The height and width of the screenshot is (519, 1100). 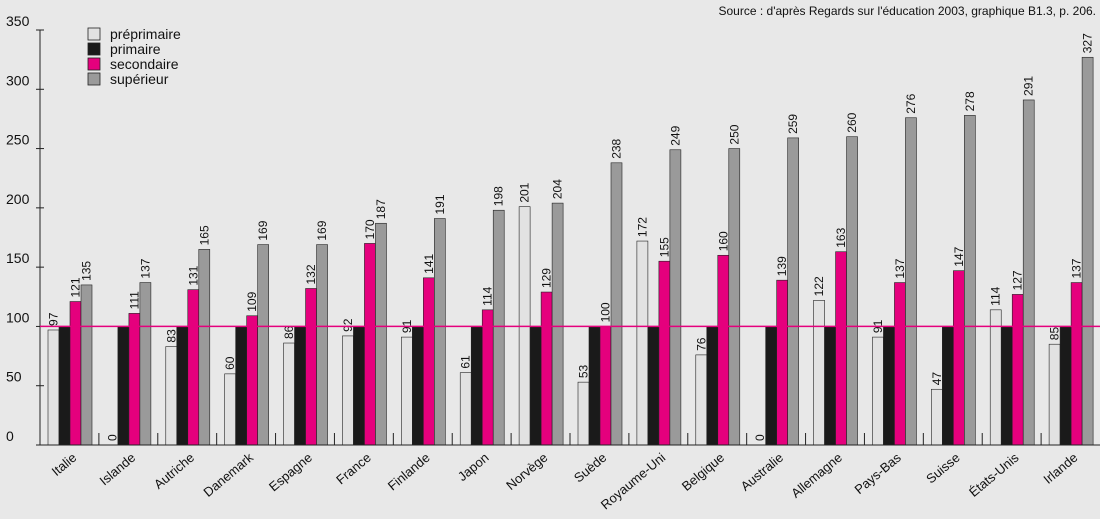 I want to click on y-tick-label: 150, so click(x=18, y=258).